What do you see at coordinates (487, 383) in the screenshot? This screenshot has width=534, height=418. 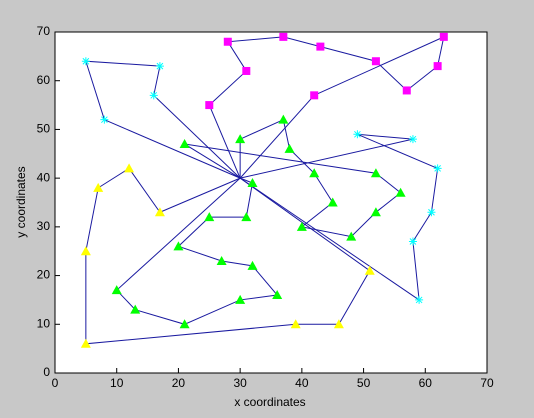 I see `x-tick-label: 70` at bounding box center [487, 383].